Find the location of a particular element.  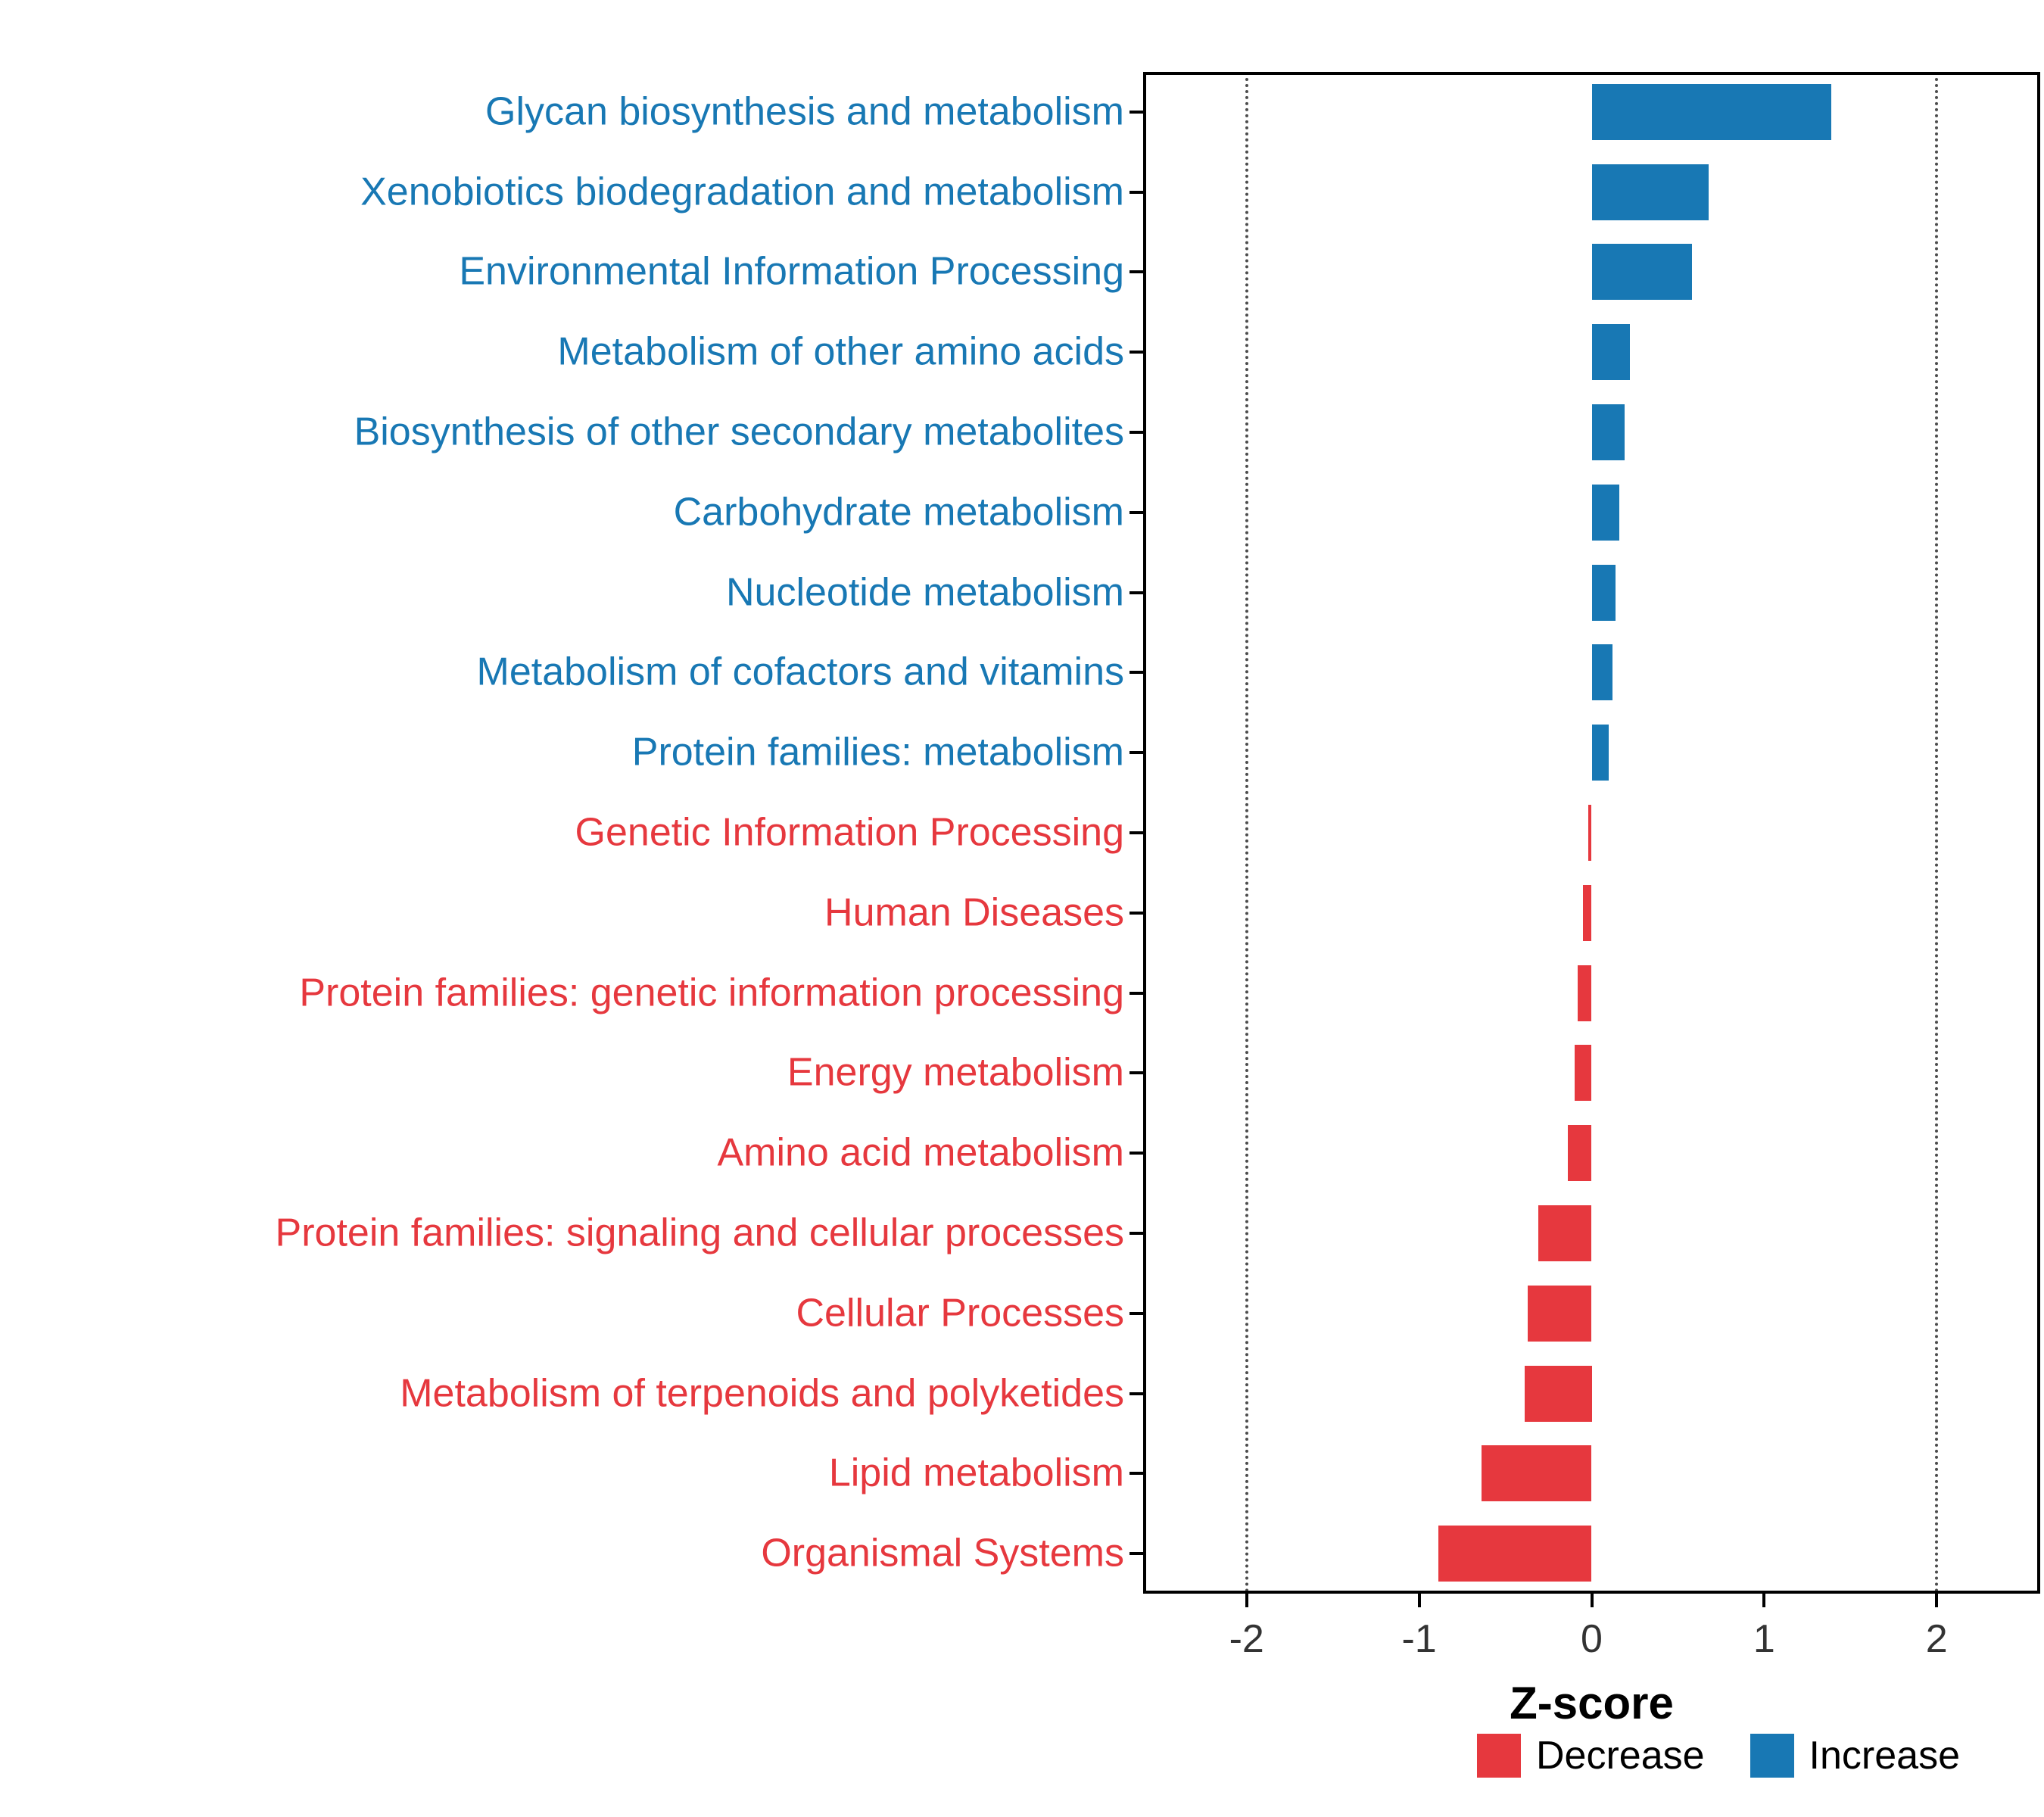

category-label: Metabolism of cofactors and vitamins is located at coordinates (800, 672).